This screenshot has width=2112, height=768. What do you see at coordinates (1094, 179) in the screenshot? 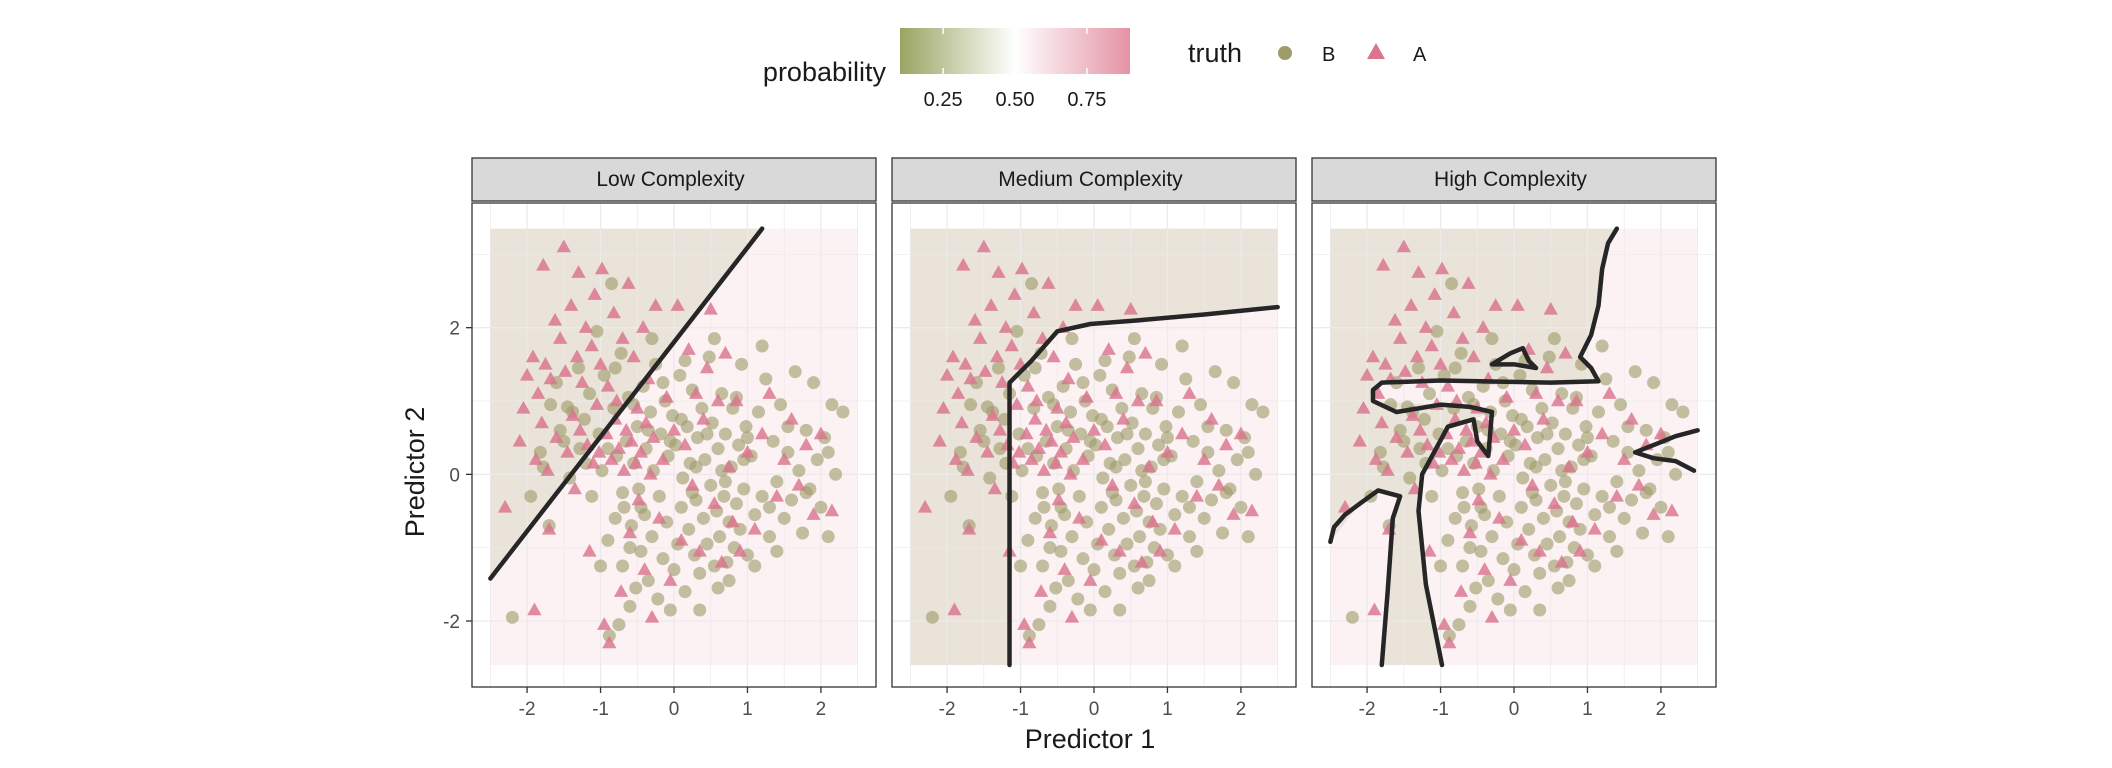
I see `panel-strip` at bounding box center [1094, 179].